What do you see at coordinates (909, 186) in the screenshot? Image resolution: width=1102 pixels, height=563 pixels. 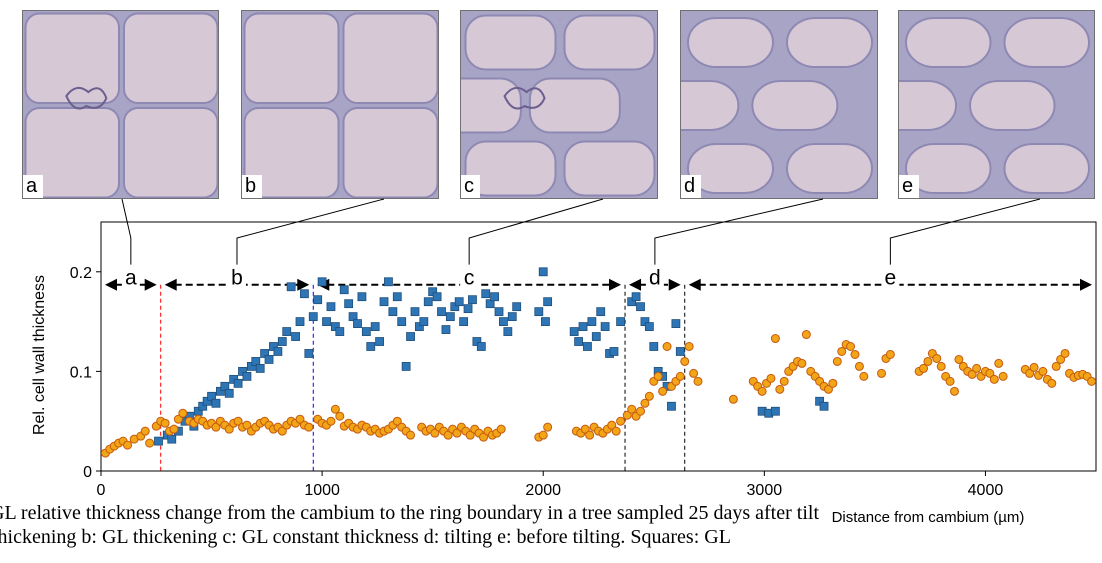 I see `micrograph-label: e` at bounding box center [909, 186].